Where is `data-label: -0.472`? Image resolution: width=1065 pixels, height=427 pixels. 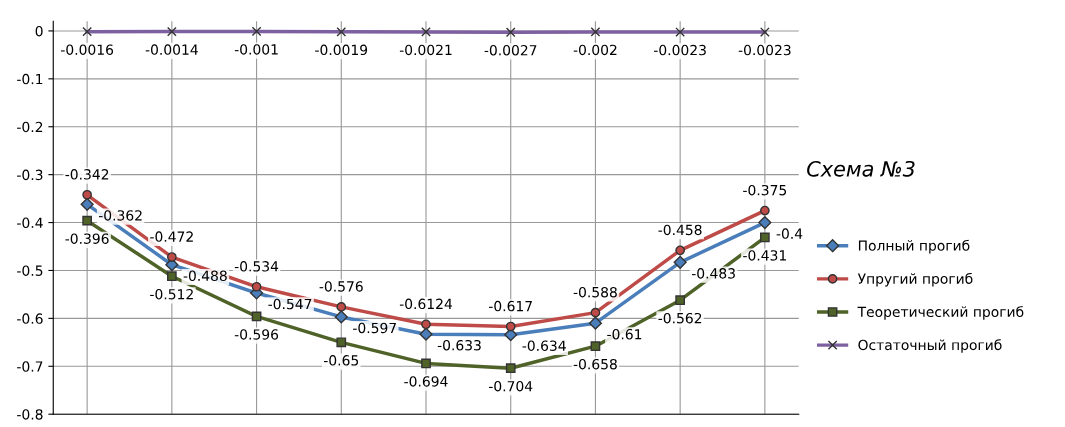
data-label: -0.472 is located at coordinates (171, 236).